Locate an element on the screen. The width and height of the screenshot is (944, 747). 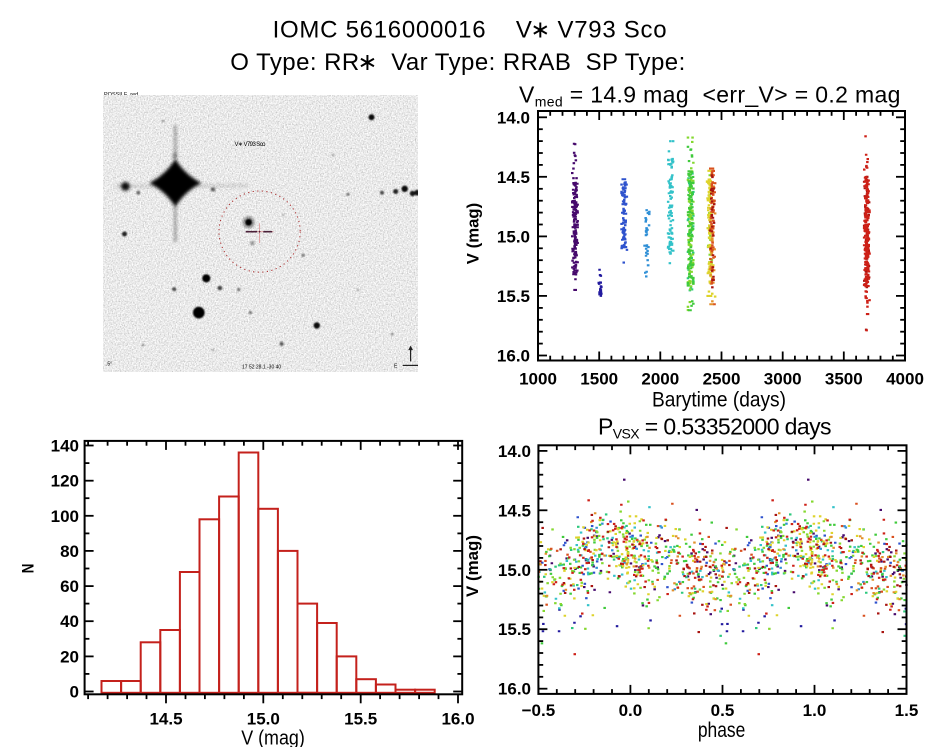
svg-text: 3000 is located at coordinates (783, 379).